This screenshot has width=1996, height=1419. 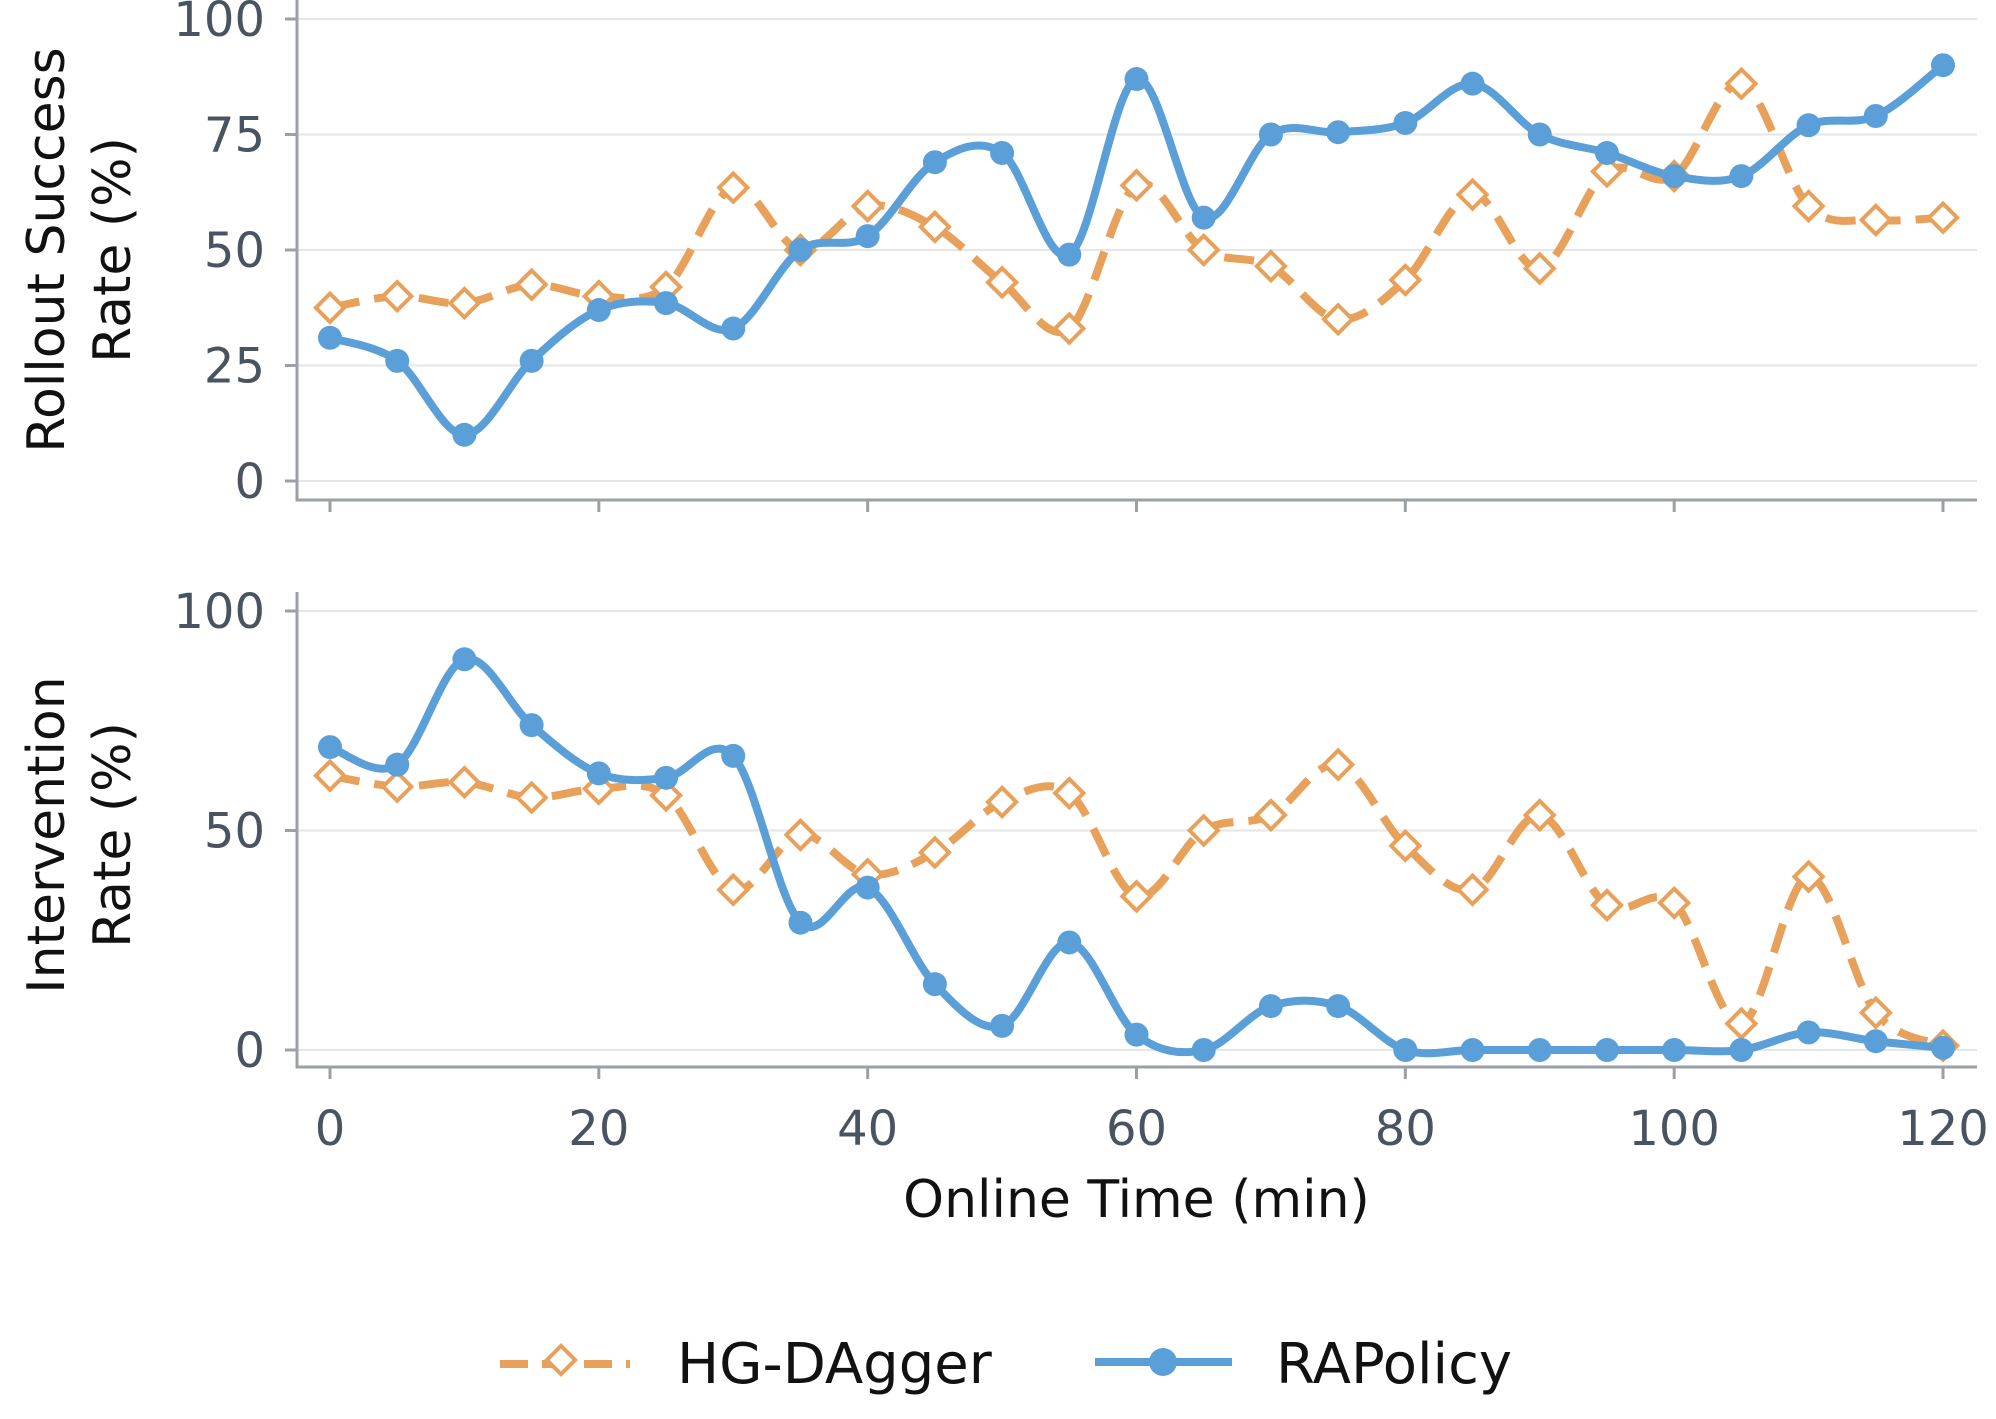 What do you see at coordinates (1405, 1129) in the screenshot?
I see `xtick-label-80: 80` at bounding box center [1405, 1129].